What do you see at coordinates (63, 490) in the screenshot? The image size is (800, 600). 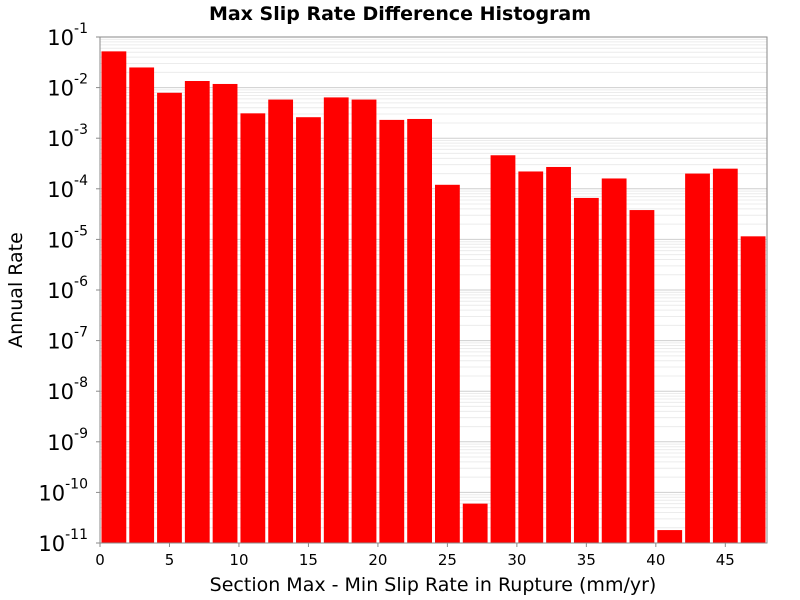 I see `y-tick-label: 10⁻¹⁰` at bounding box center [63, 490].